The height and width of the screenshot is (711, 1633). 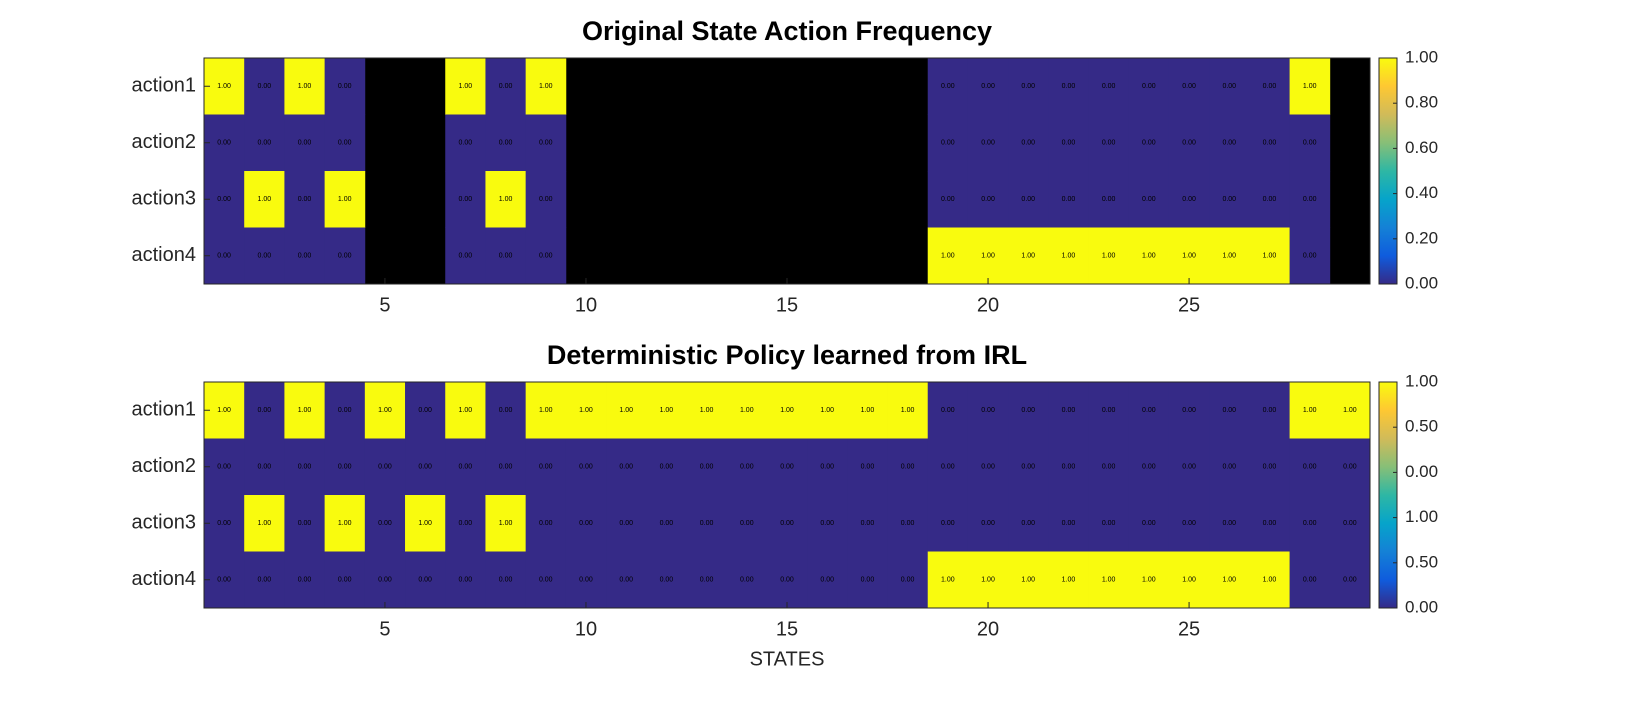 I want to click on colorbar-tick-label: 0.80, so click(x=1421, y=102).